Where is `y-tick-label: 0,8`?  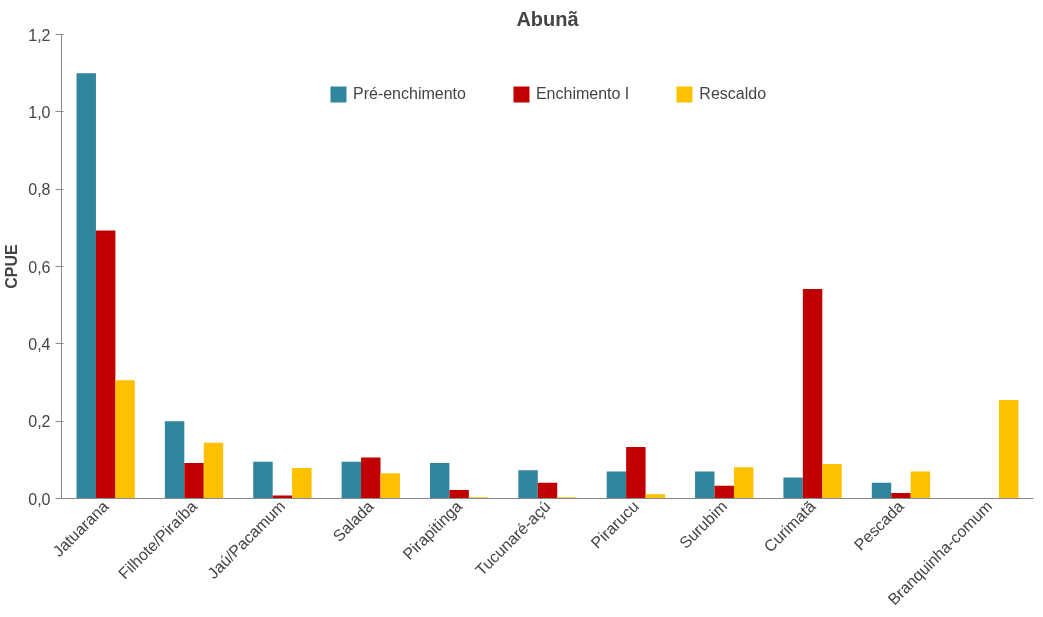
y-tick-label: 0,8 is located at coordinates (39, 190).